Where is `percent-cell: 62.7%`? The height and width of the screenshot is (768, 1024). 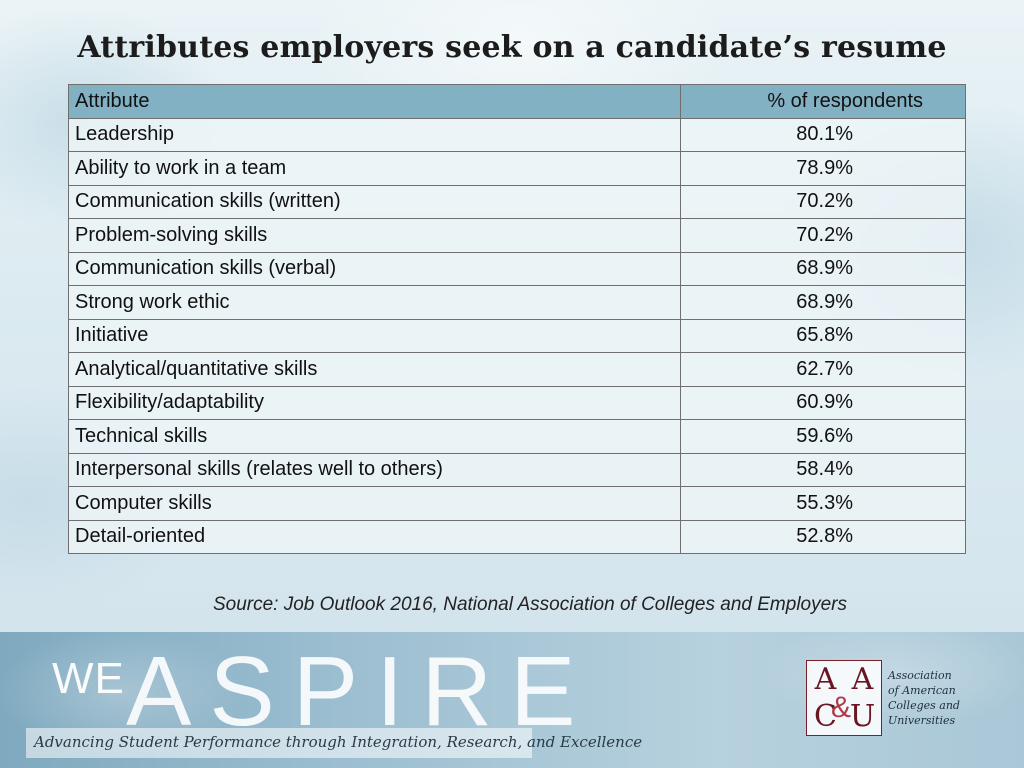 percent-cell: 62.7% is located at coordinates (823, 369).